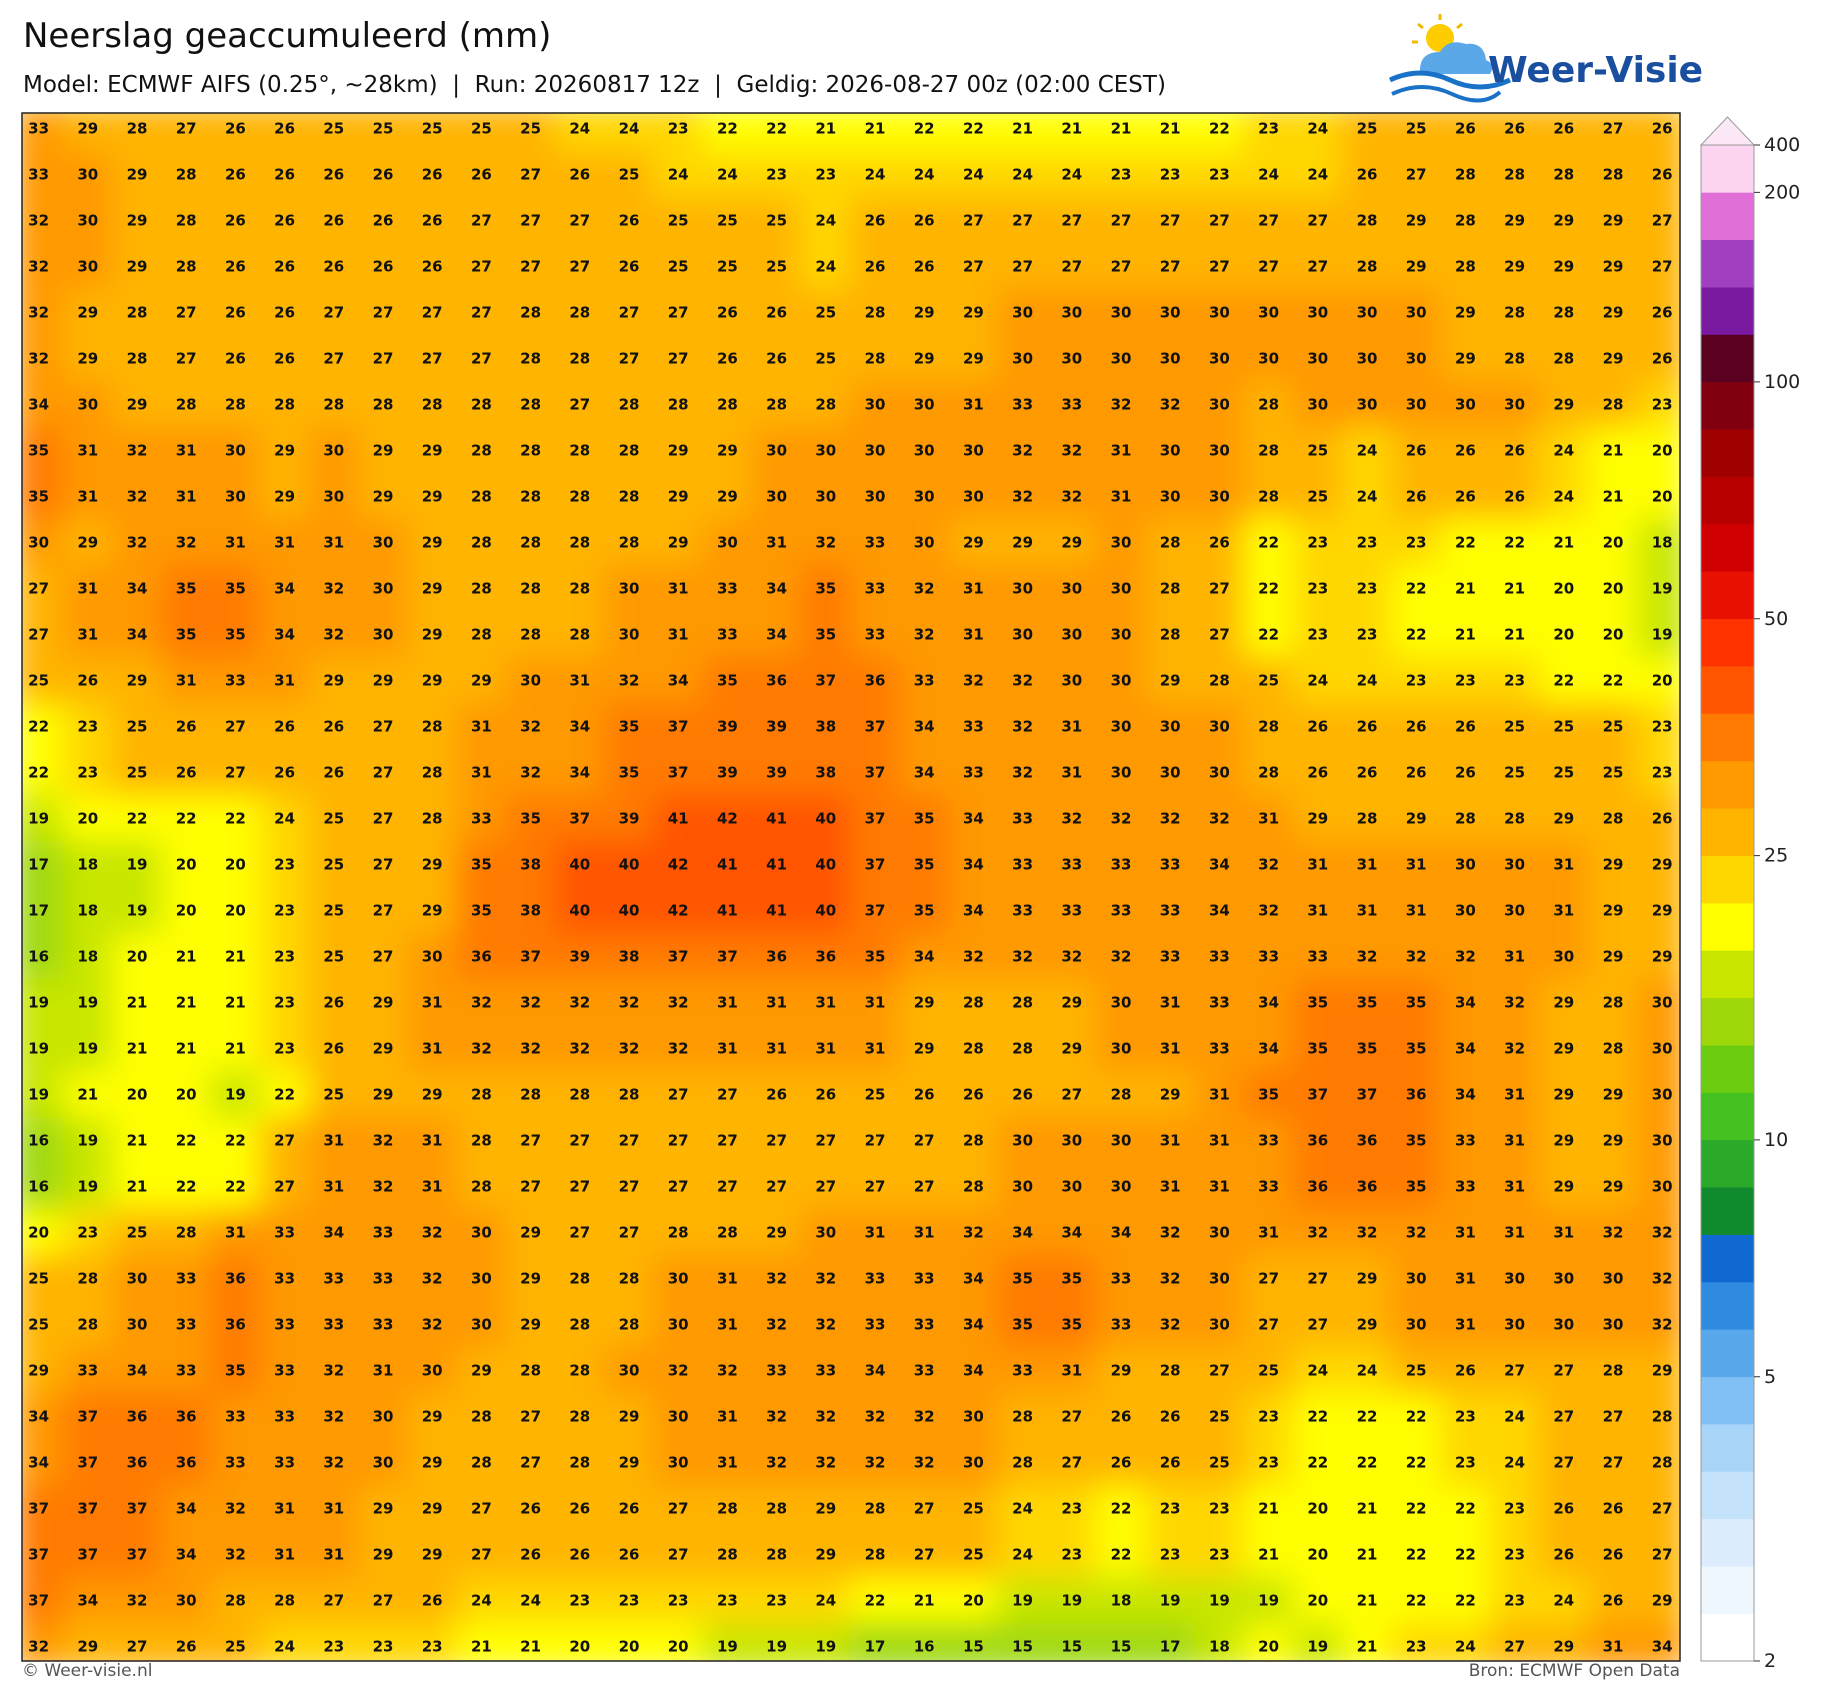  I want to click on grid-value: 16, so click(38, 1141).